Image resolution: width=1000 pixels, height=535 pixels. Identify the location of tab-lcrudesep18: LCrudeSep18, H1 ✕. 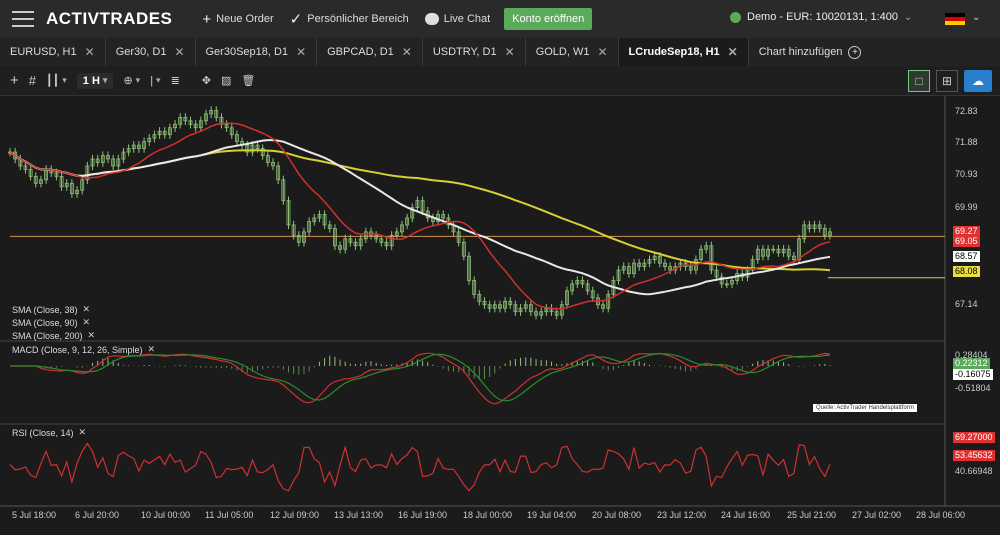
(683, 52).